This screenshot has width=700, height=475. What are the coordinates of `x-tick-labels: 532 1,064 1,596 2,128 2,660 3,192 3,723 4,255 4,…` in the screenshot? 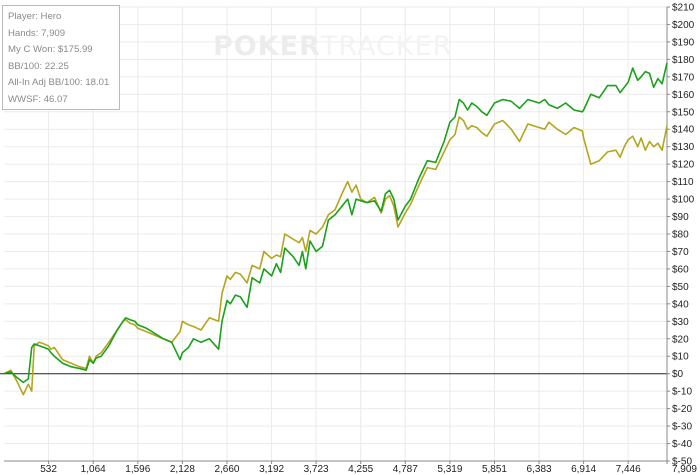 It's located at (368, 468).